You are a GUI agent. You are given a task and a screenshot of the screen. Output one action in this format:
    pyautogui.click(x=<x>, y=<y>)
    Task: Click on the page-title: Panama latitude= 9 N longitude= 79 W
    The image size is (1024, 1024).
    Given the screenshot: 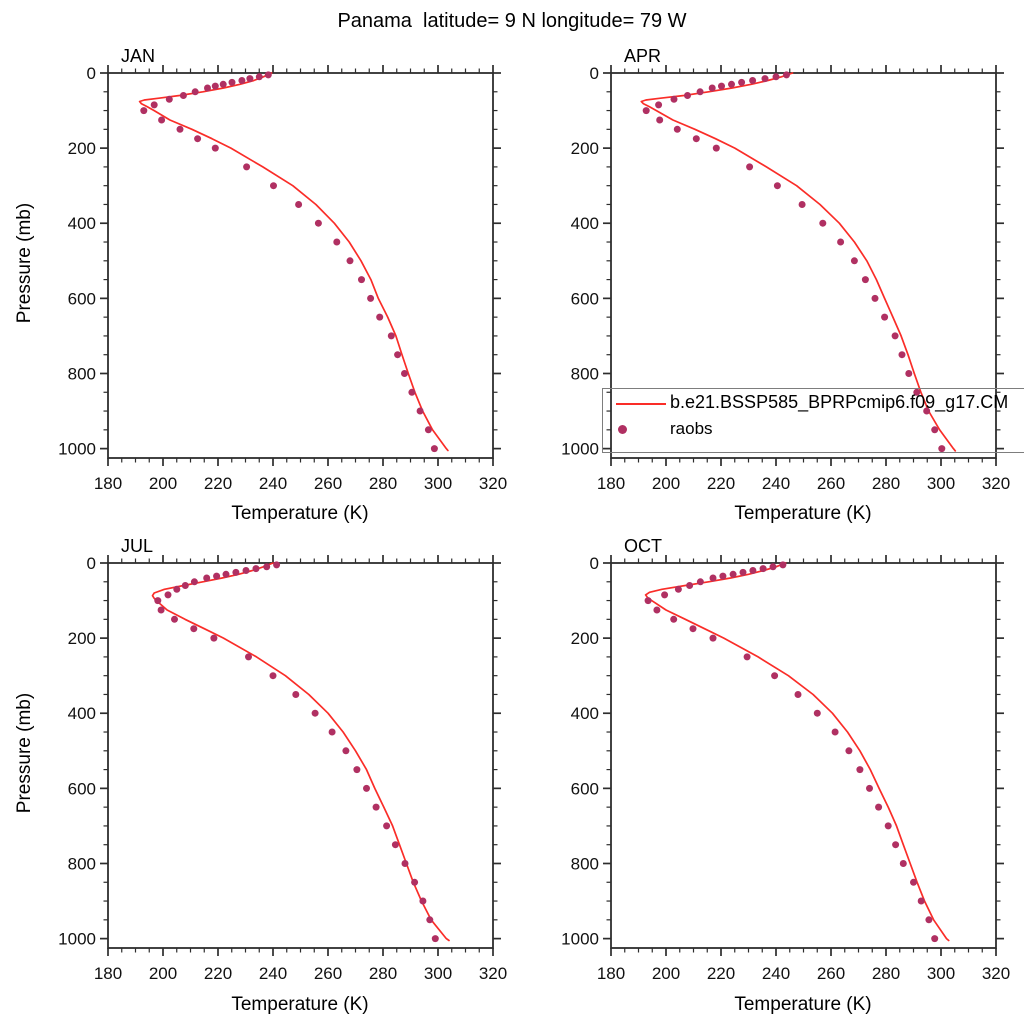 What is the action you would take?
    pyautogui.click(x=512, y=21)
    